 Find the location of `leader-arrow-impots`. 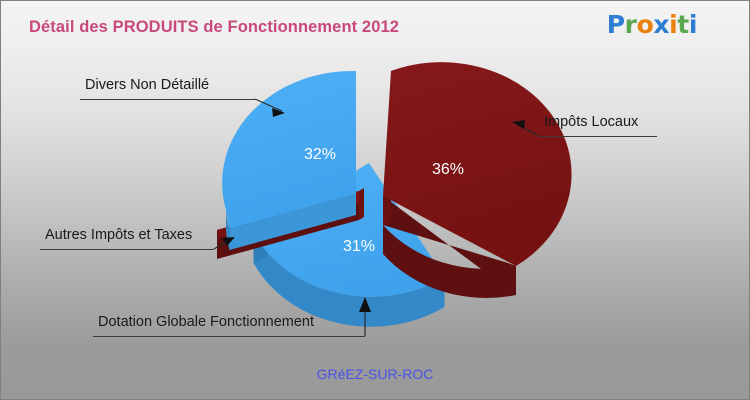

leader-arrow-impots is located at coordinates (518, 124).